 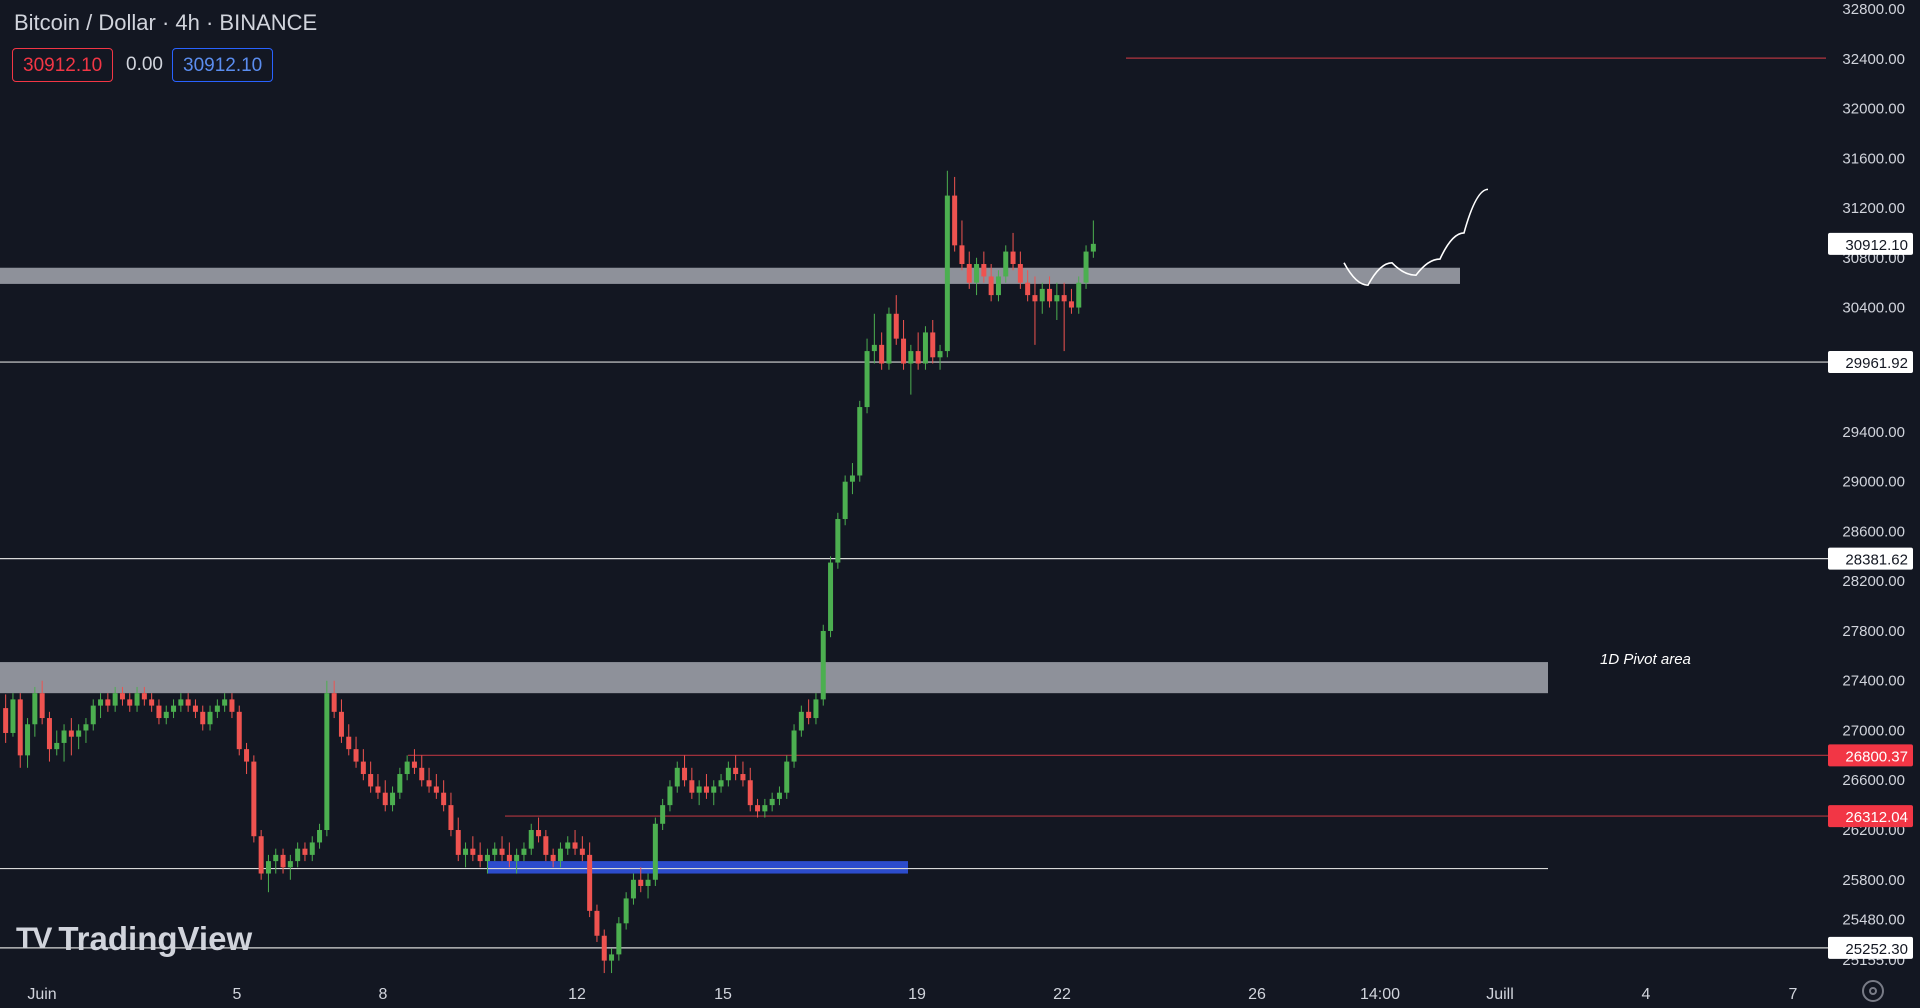 What do you see at coordinates (1870, 362) in the screenshot?
I see `price-label: 29961.92` at bounding box center [1870, 362].